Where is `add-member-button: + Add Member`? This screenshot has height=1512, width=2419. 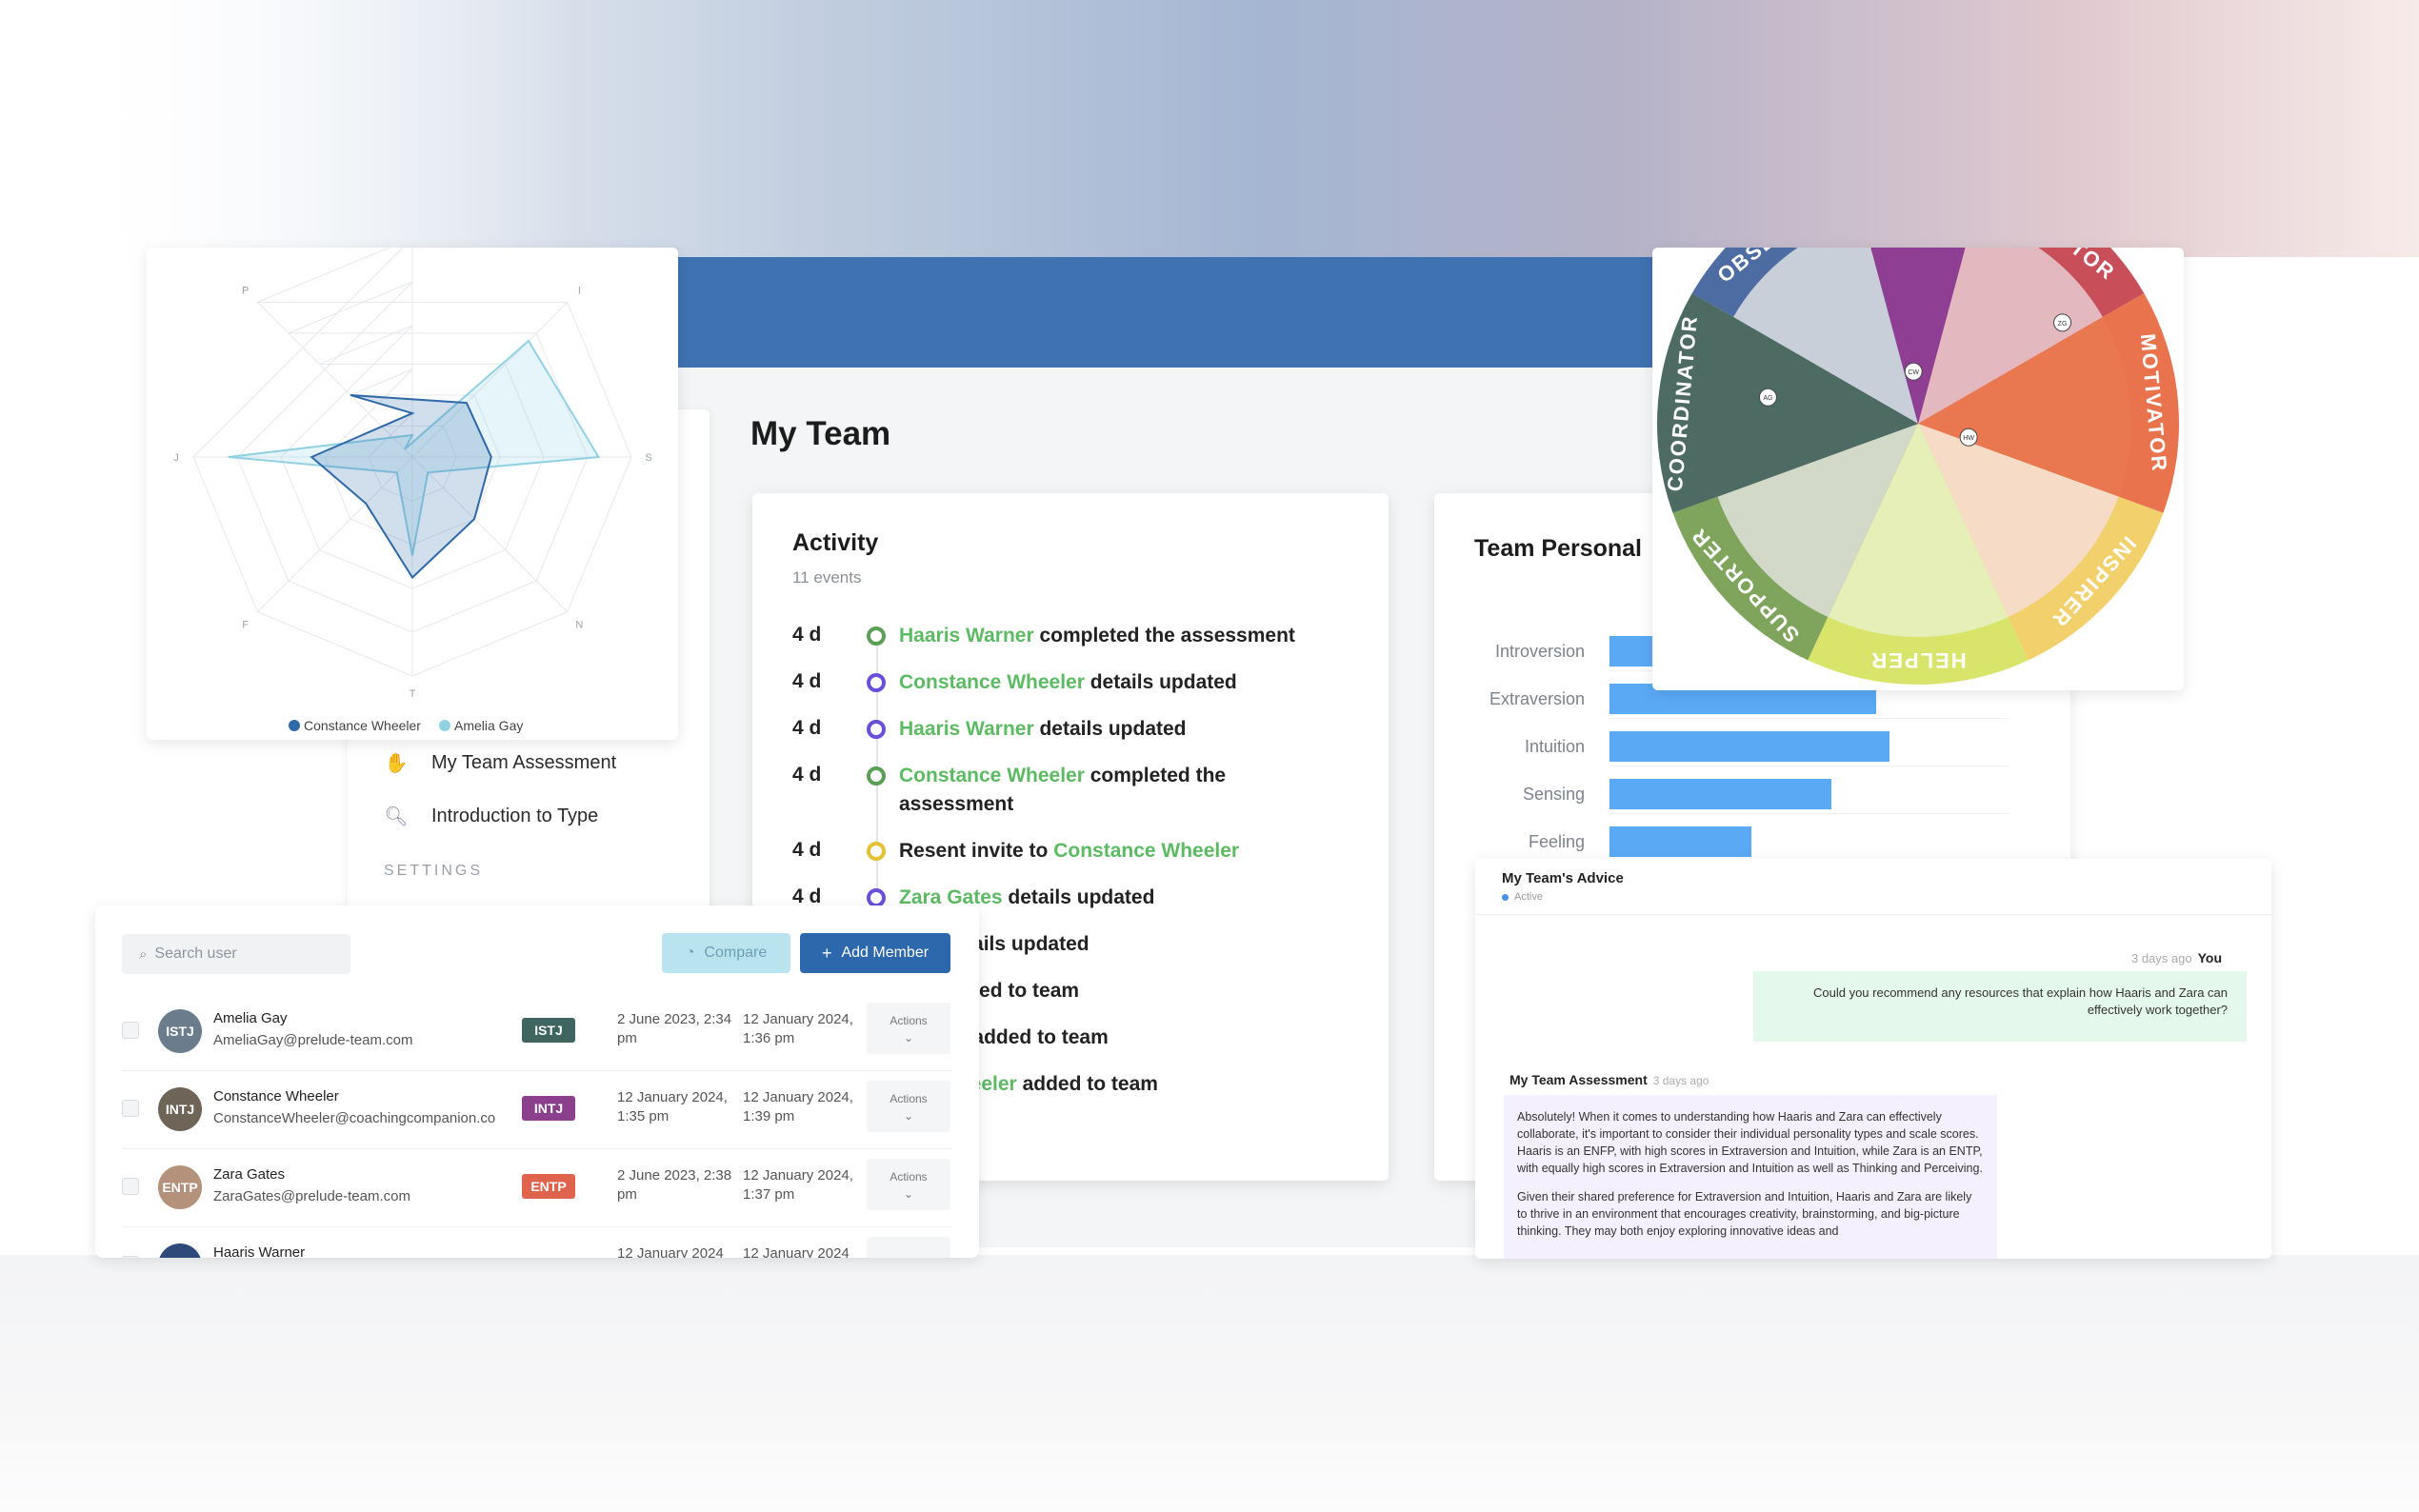
add-member-button: + Add Member is located at coordinates (875, 953).